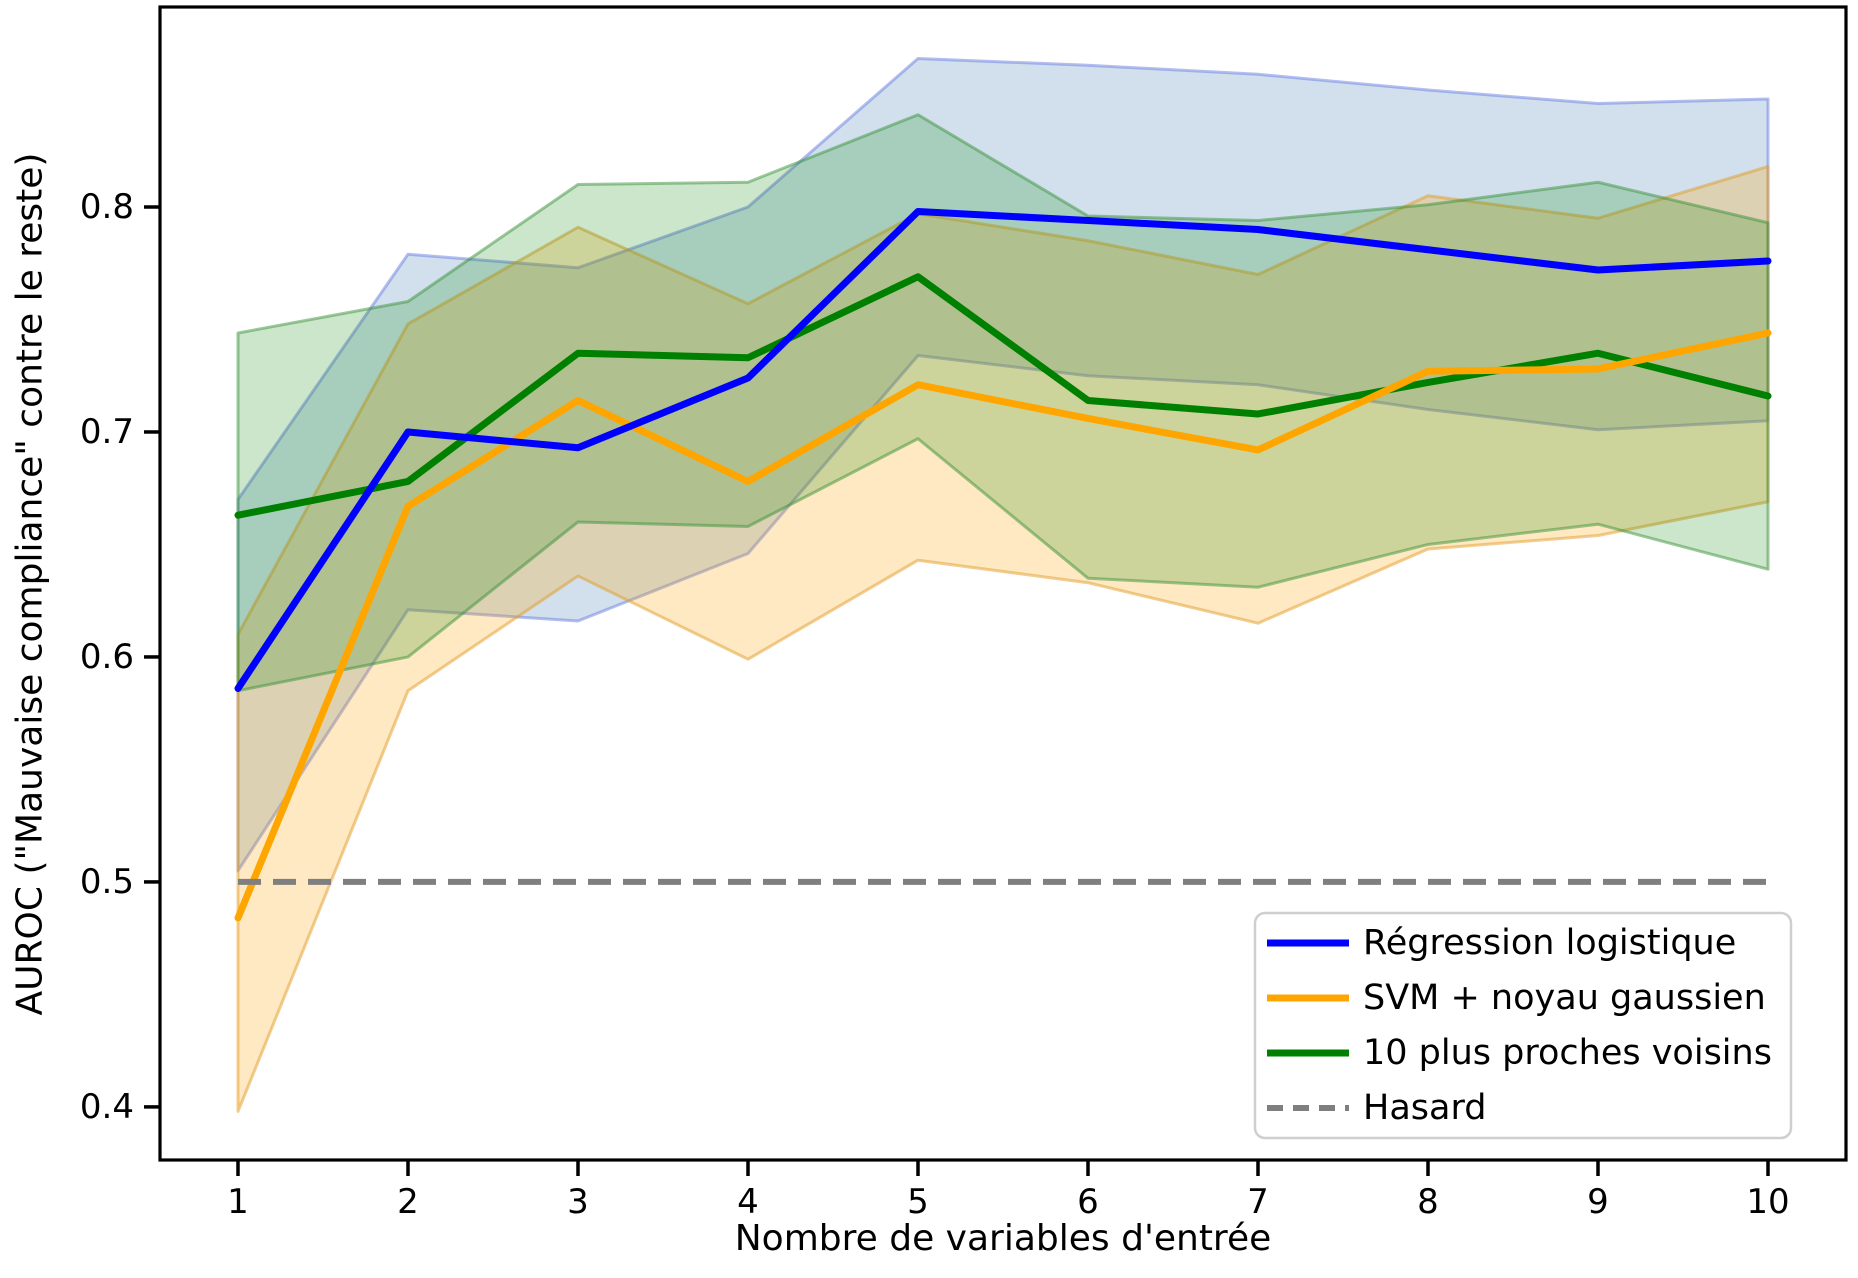 This screenshot has width=1858, height=1278. Describe the element at coordinates (1424, 1108) in the screenshot. I see `legend-label-hasard: Hasard` at that location.